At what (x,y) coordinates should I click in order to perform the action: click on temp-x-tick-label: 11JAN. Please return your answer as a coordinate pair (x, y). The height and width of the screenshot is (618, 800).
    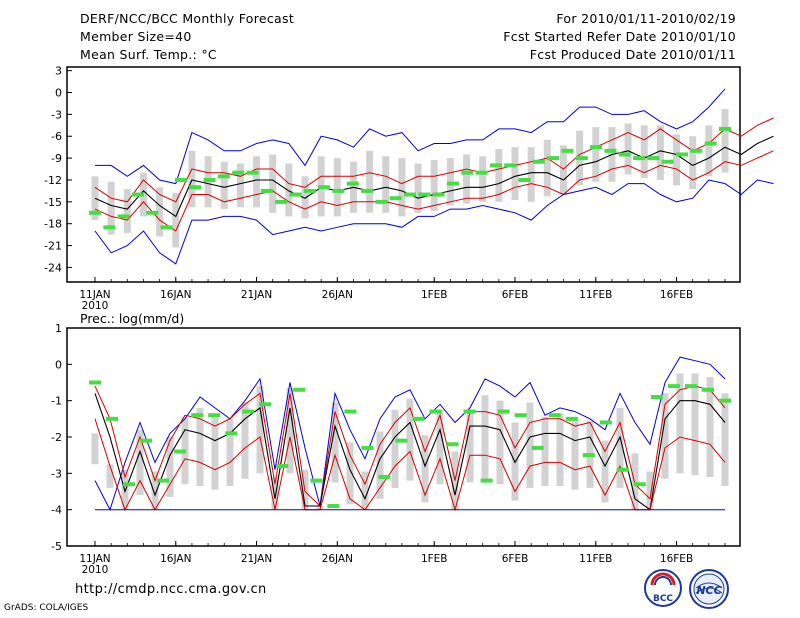
    Looking at the image, I should click on (94, 295).